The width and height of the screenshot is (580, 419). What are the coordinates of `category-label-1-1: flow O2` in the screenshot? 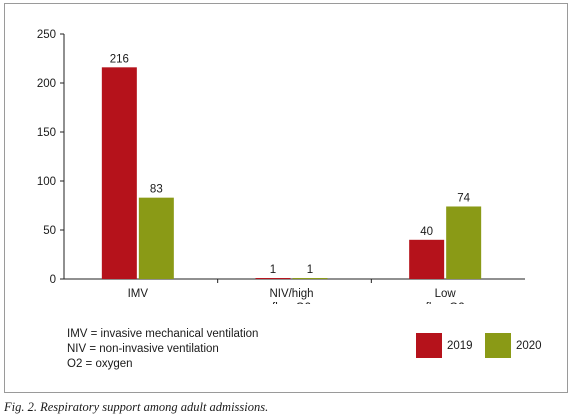 It's located at (291, 303).